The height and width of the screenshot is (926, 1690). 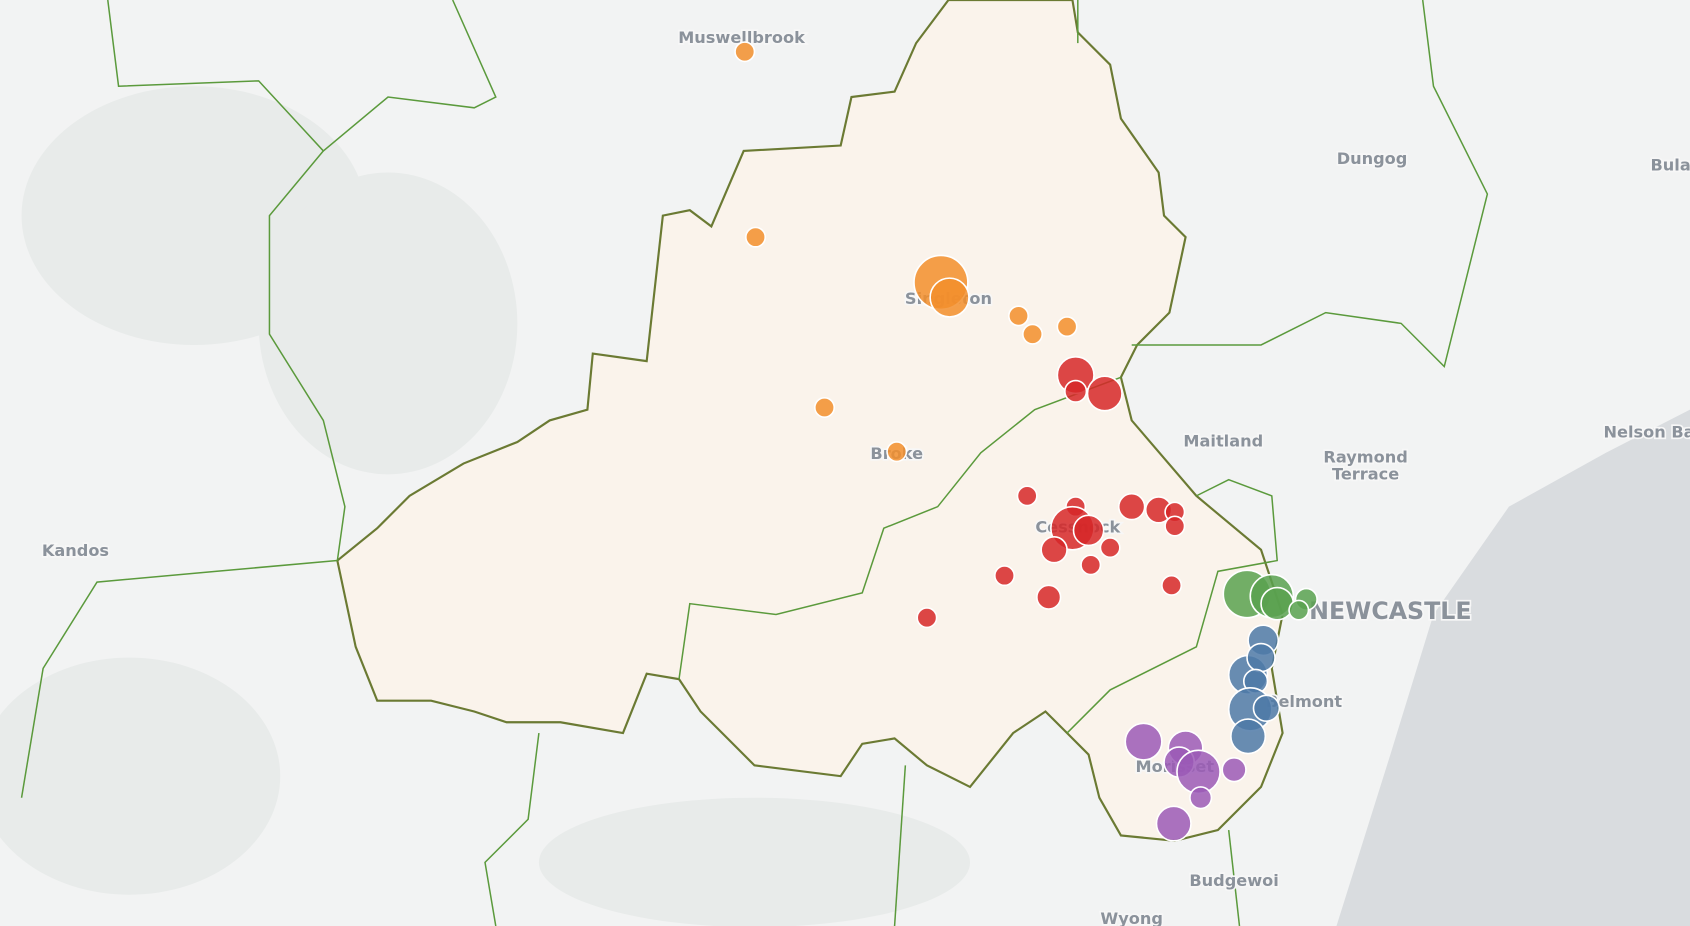 What do you see at coordinates (1513, 667) in the screenshot?
I see `ocean` at bounding box center [1513, 667].